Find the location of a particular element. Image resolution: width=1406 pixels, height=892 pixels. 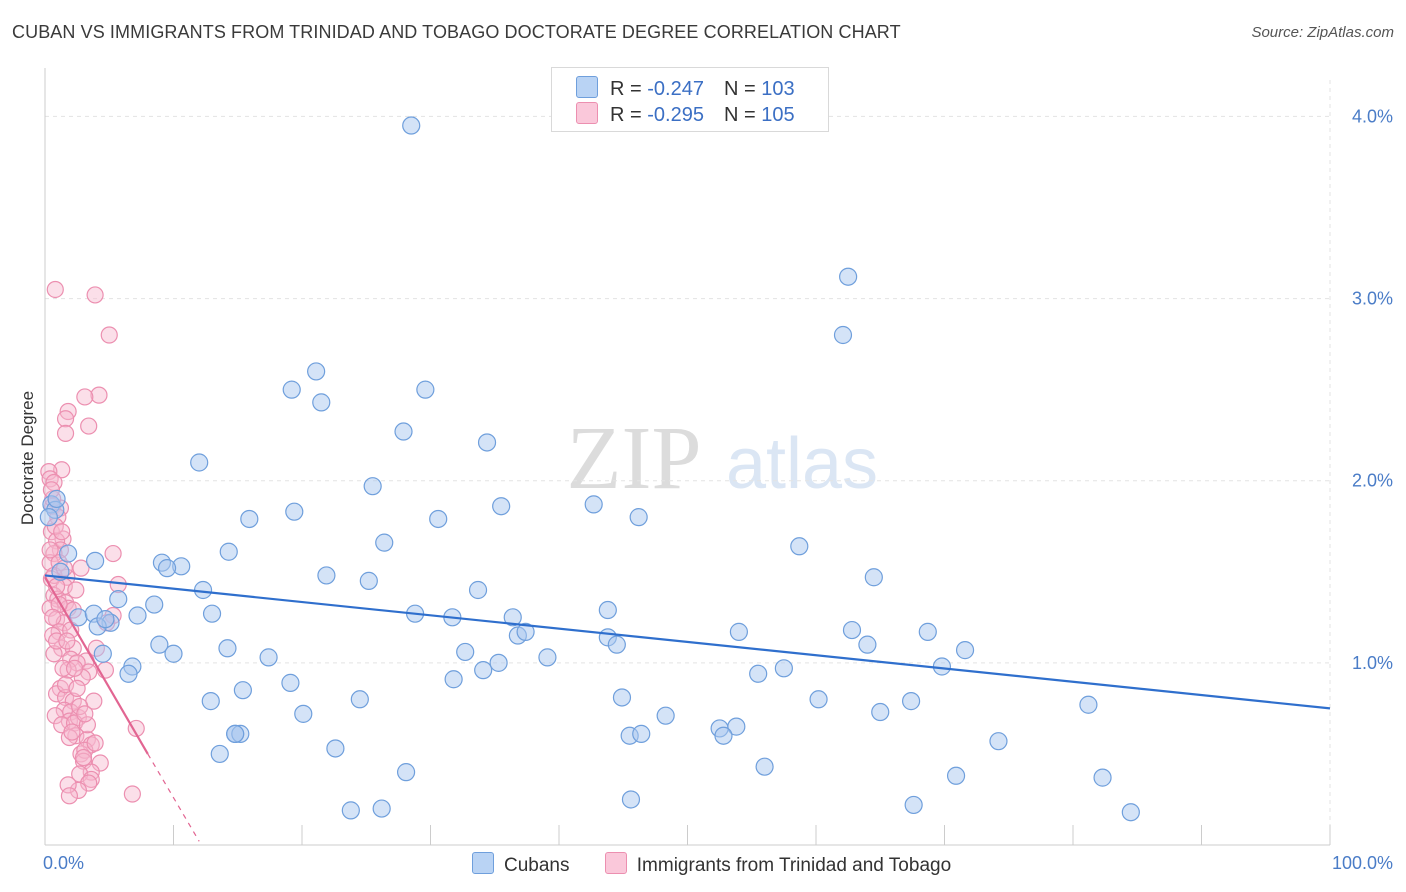

stats-legend: R = -0.247 N = 103 R = -0.295 N = 105 is located at coordinates (690, 99).